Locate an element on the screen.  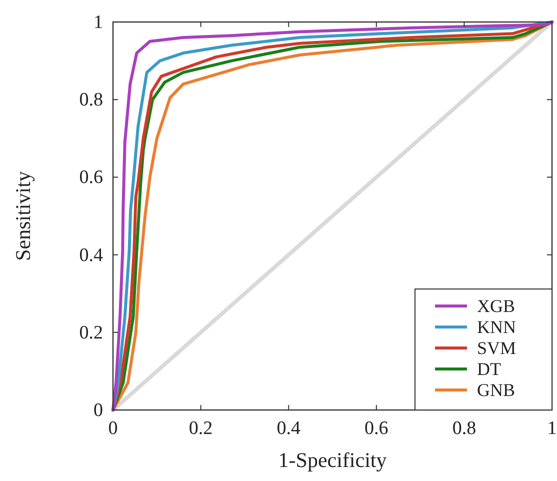
y-tick-label: 0 is located at coordinates (98, 410).